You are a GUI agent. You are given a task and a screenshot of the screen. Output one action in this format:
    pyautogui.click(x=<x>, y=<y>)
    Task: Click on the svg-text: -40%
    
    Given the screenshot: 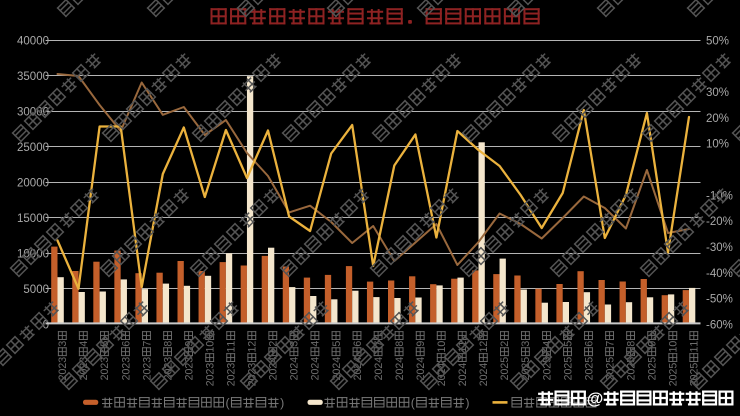 What is the action you would take?
    pyautogui.click(x=719, y=274)
    